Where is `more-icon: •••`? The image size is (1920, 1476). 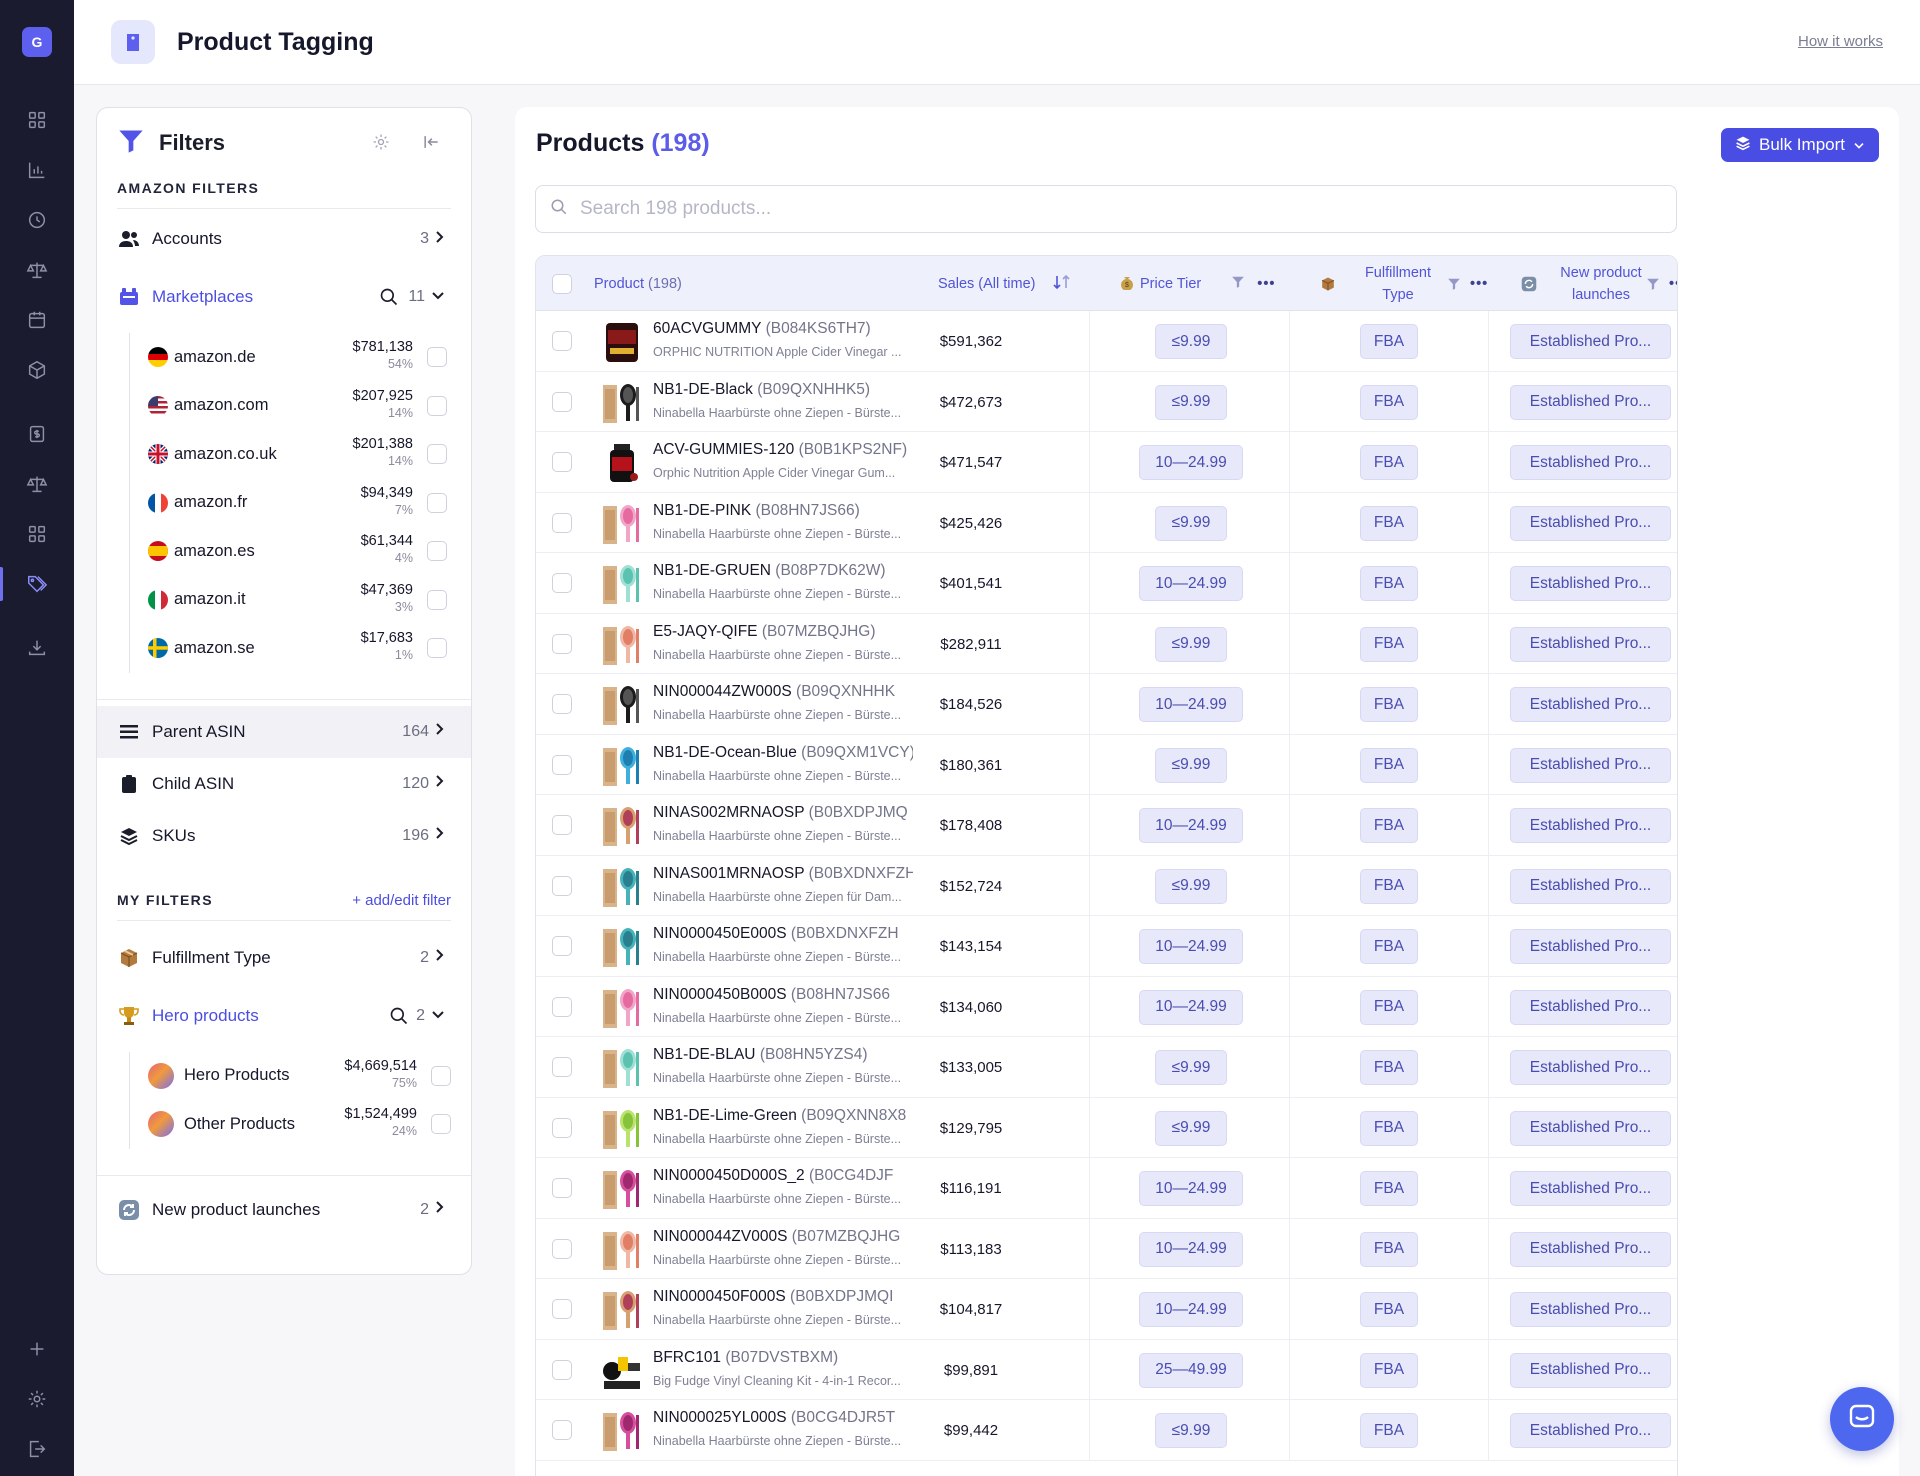
more-icon: ••• is located at coordinates (1266, 283).